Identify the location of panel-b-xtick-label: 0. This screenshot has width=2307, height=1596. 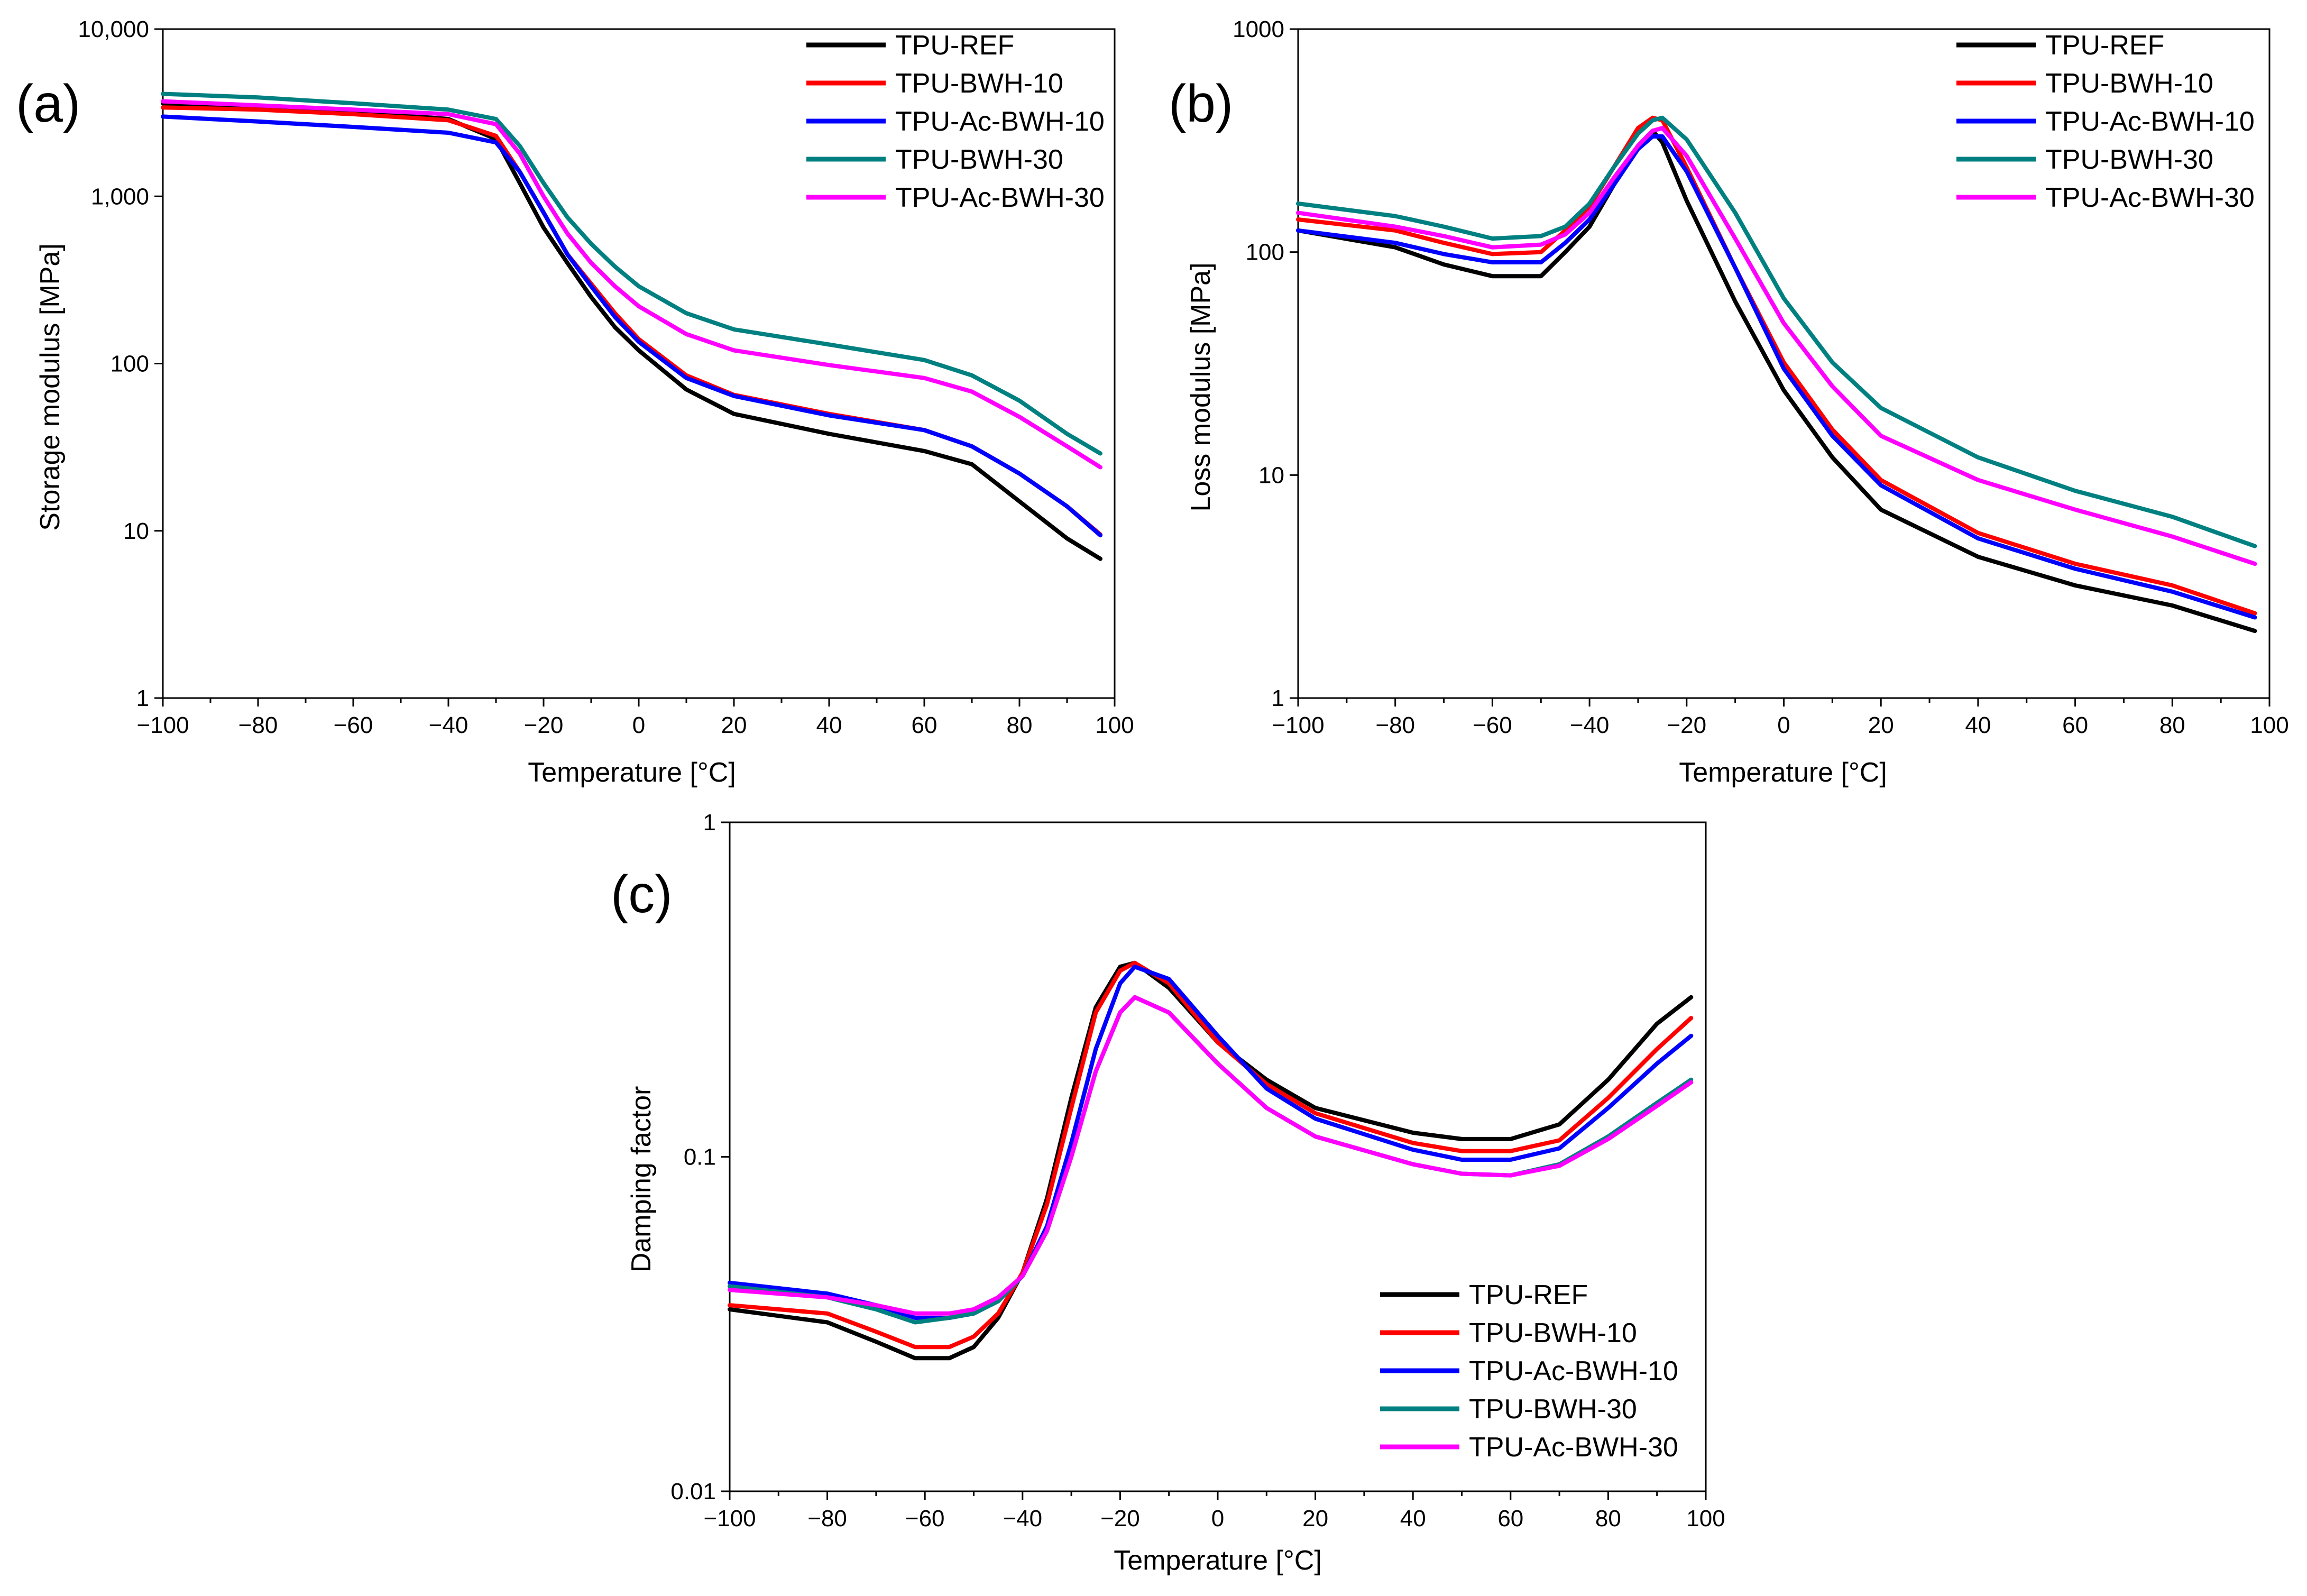
(1784, 725).